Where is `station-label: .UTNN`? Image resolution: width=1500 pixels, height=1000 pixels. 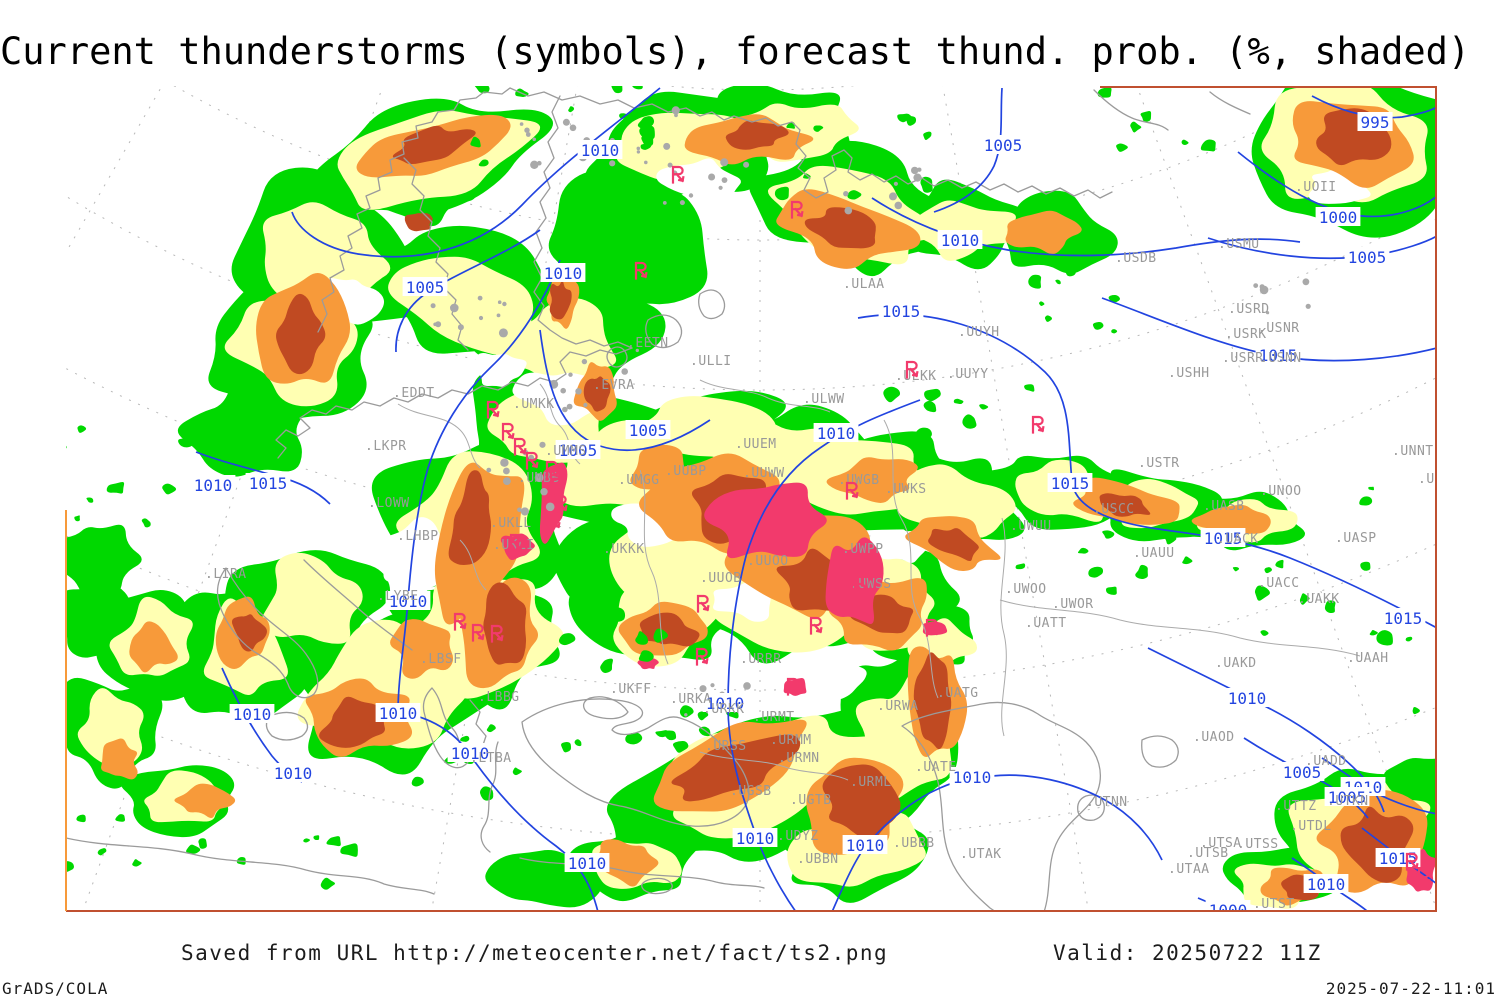
station-label: .UTNN is located at coordinates (1107, 802).